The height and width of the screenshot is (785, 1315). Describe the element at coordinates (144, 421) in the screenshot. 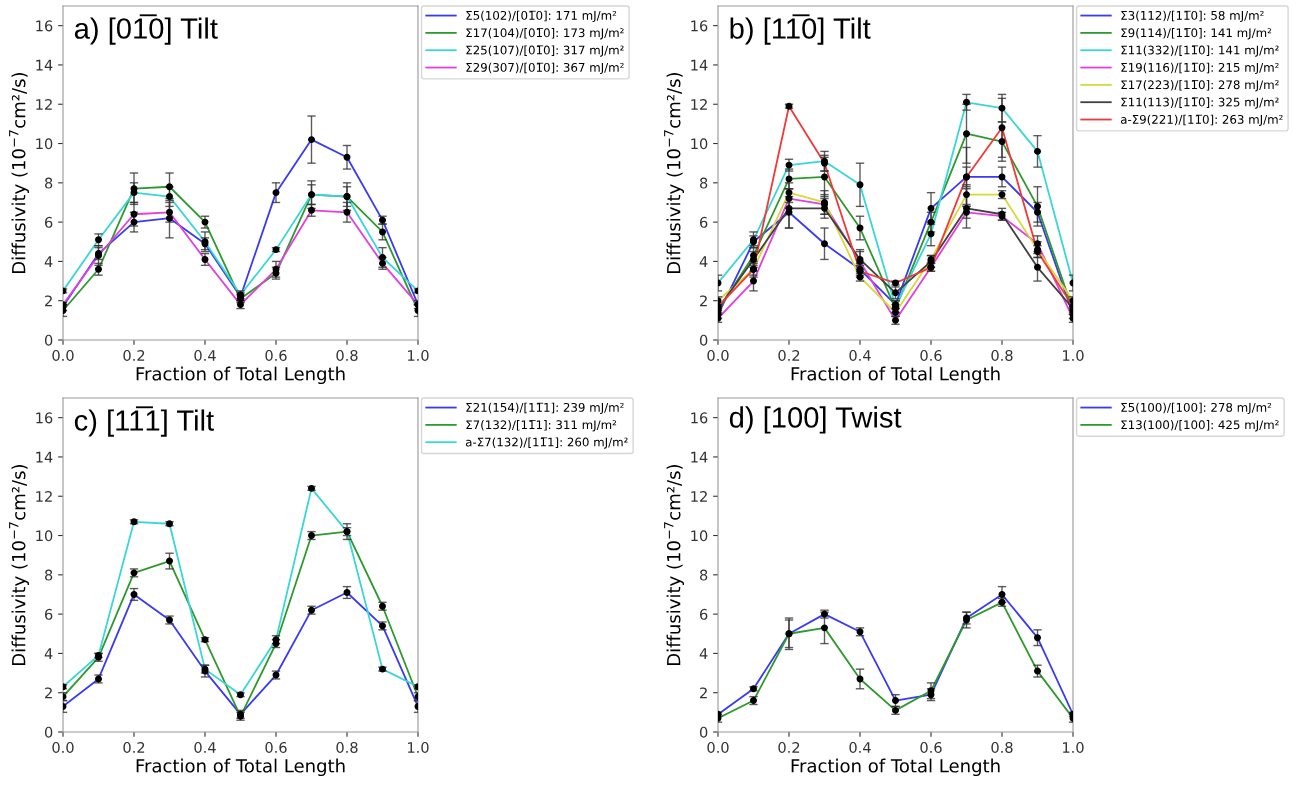

I see `chart-title: c) [11̅1] Tilt` at that location.